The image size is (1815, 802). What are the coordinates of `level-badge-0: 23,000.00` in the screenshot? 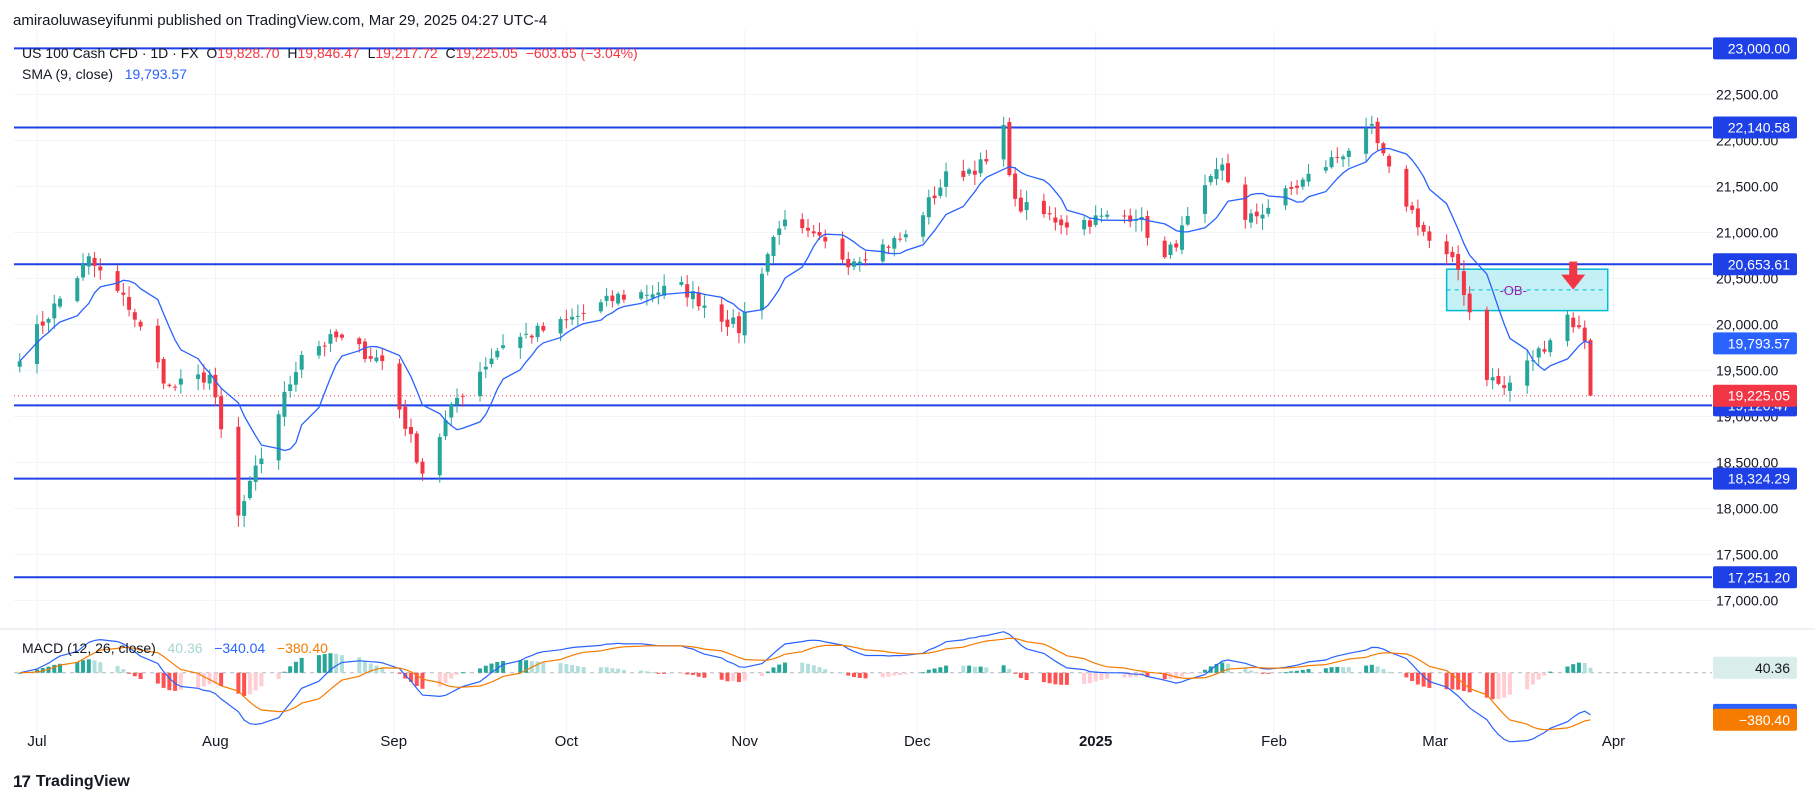 It's located at (1759, 48).